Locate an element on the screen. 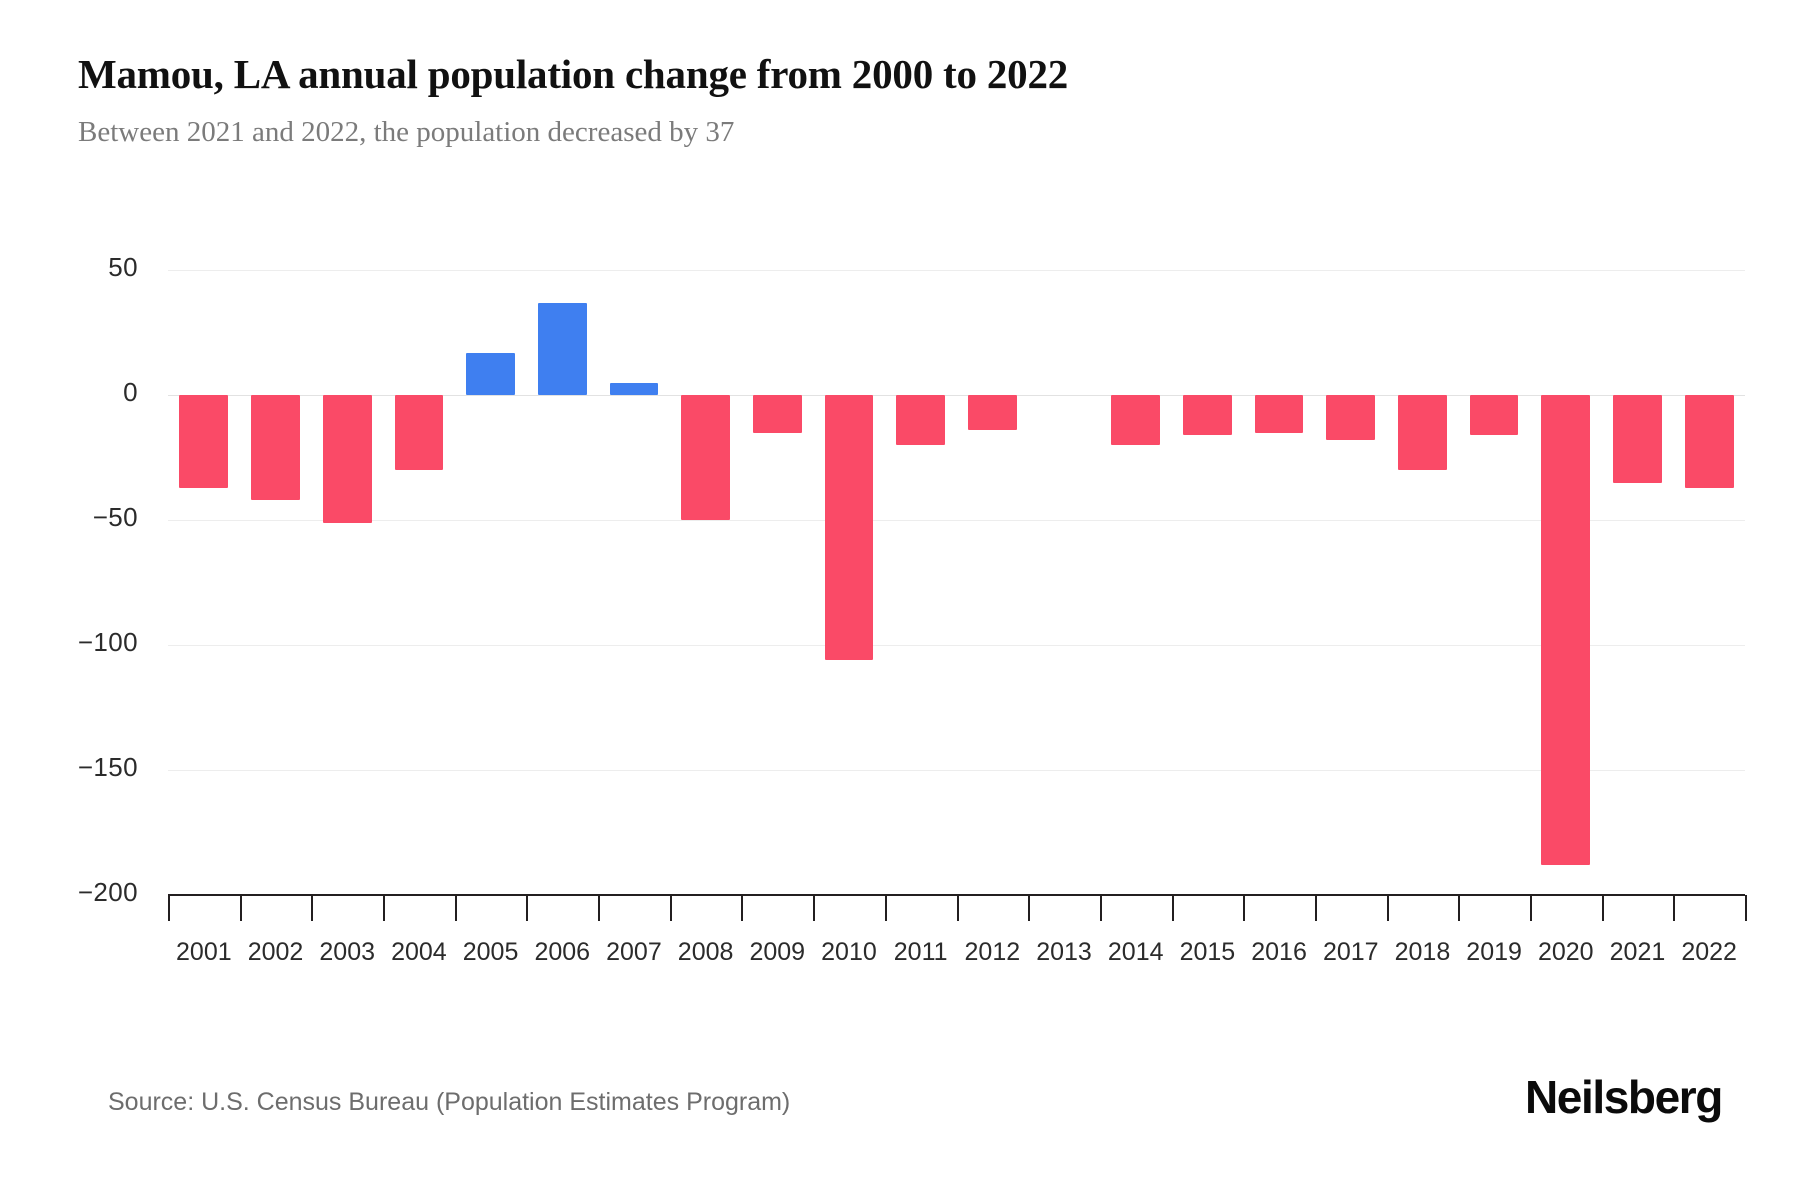 The height and width of the screenshot is (1200, 1800). x-axis-tick-label-2013: 2013 is located at coordinates (1064, 952).